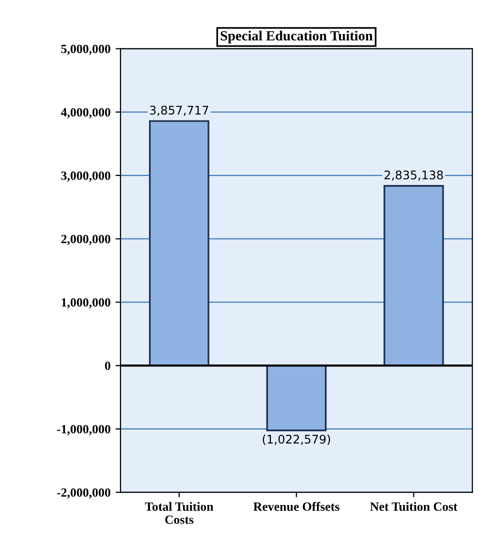 This screenshot has width=482, height=541. I want to click on y-tick-label: -1,000,000, so click(83, 430).